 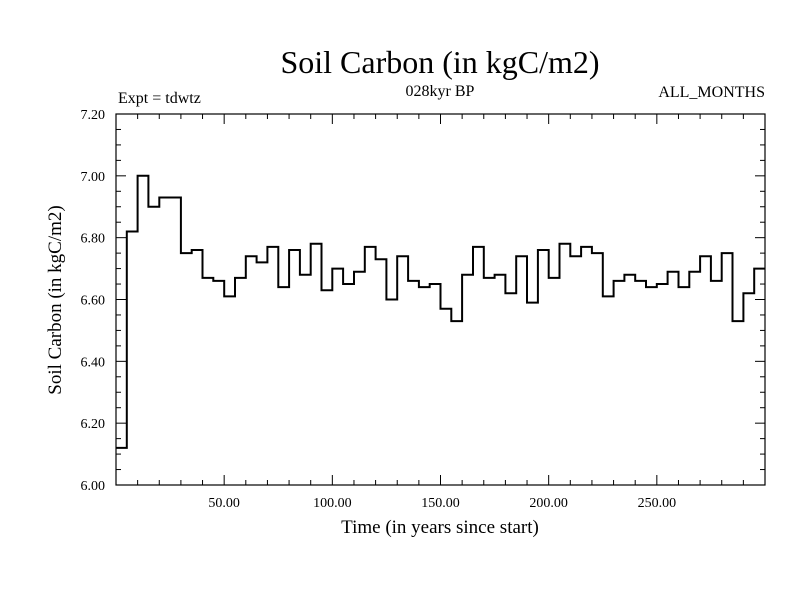 What do you see at coordinates (93, 239) in the screenshot?
I see `y-tick-label: 6.80` at bounding box center [93, 239].